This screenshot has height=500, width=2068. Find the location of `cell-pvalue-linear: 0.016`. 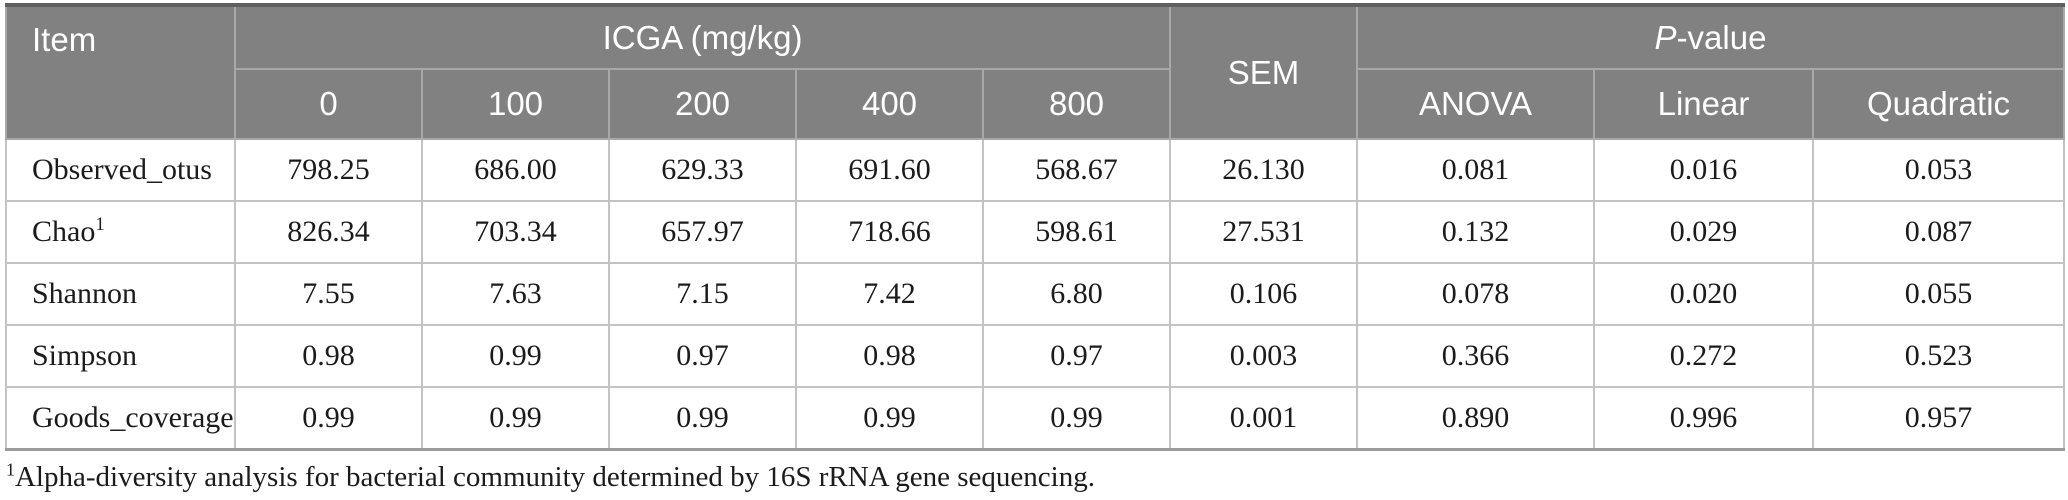

cell-pvalue-linear: 0.016 is located at coordinates (1703, 170).